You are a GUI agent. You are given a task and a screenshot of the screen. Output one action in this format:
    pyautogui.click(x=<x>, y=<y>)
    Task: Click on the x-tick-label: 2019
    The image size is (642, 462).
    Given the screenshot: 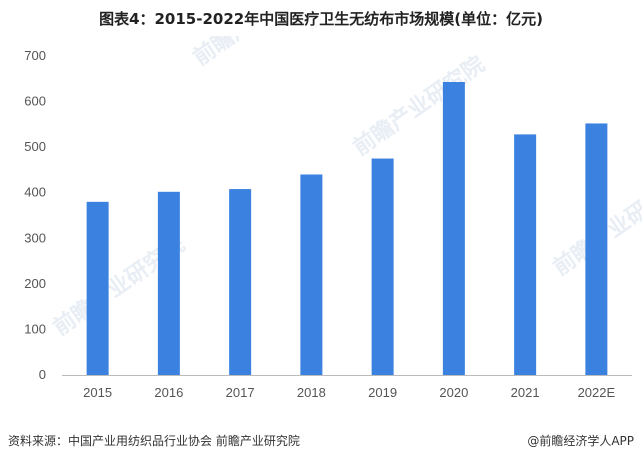 What is the action you would take?
    pyautogui.click(x=382, y=392)
    